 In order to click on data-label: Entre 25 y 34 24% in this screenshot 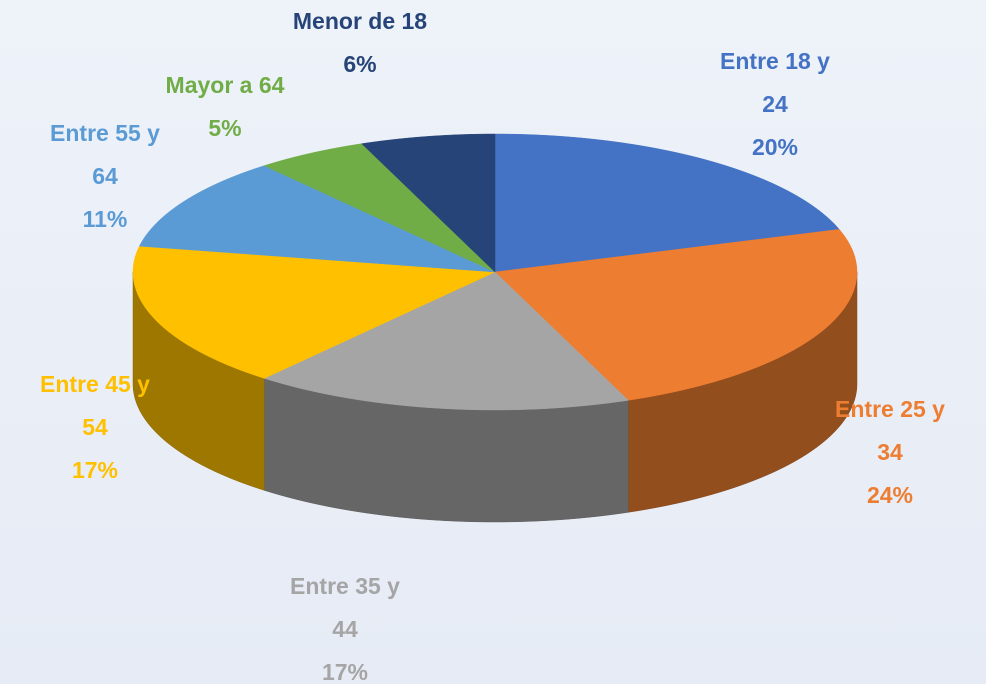, I will do `click(890, 452)`.